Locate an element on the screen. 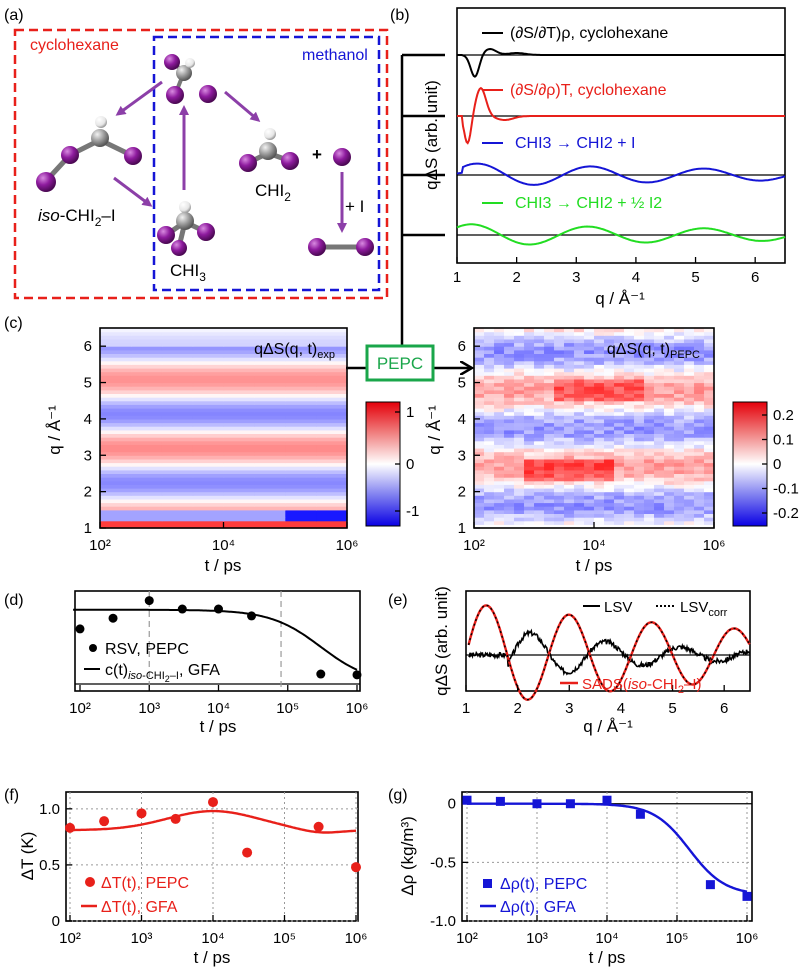 The height and width of the screenshot is (980, 800). e-xtick-label-3: 4 is located at coordinates (621, 708).